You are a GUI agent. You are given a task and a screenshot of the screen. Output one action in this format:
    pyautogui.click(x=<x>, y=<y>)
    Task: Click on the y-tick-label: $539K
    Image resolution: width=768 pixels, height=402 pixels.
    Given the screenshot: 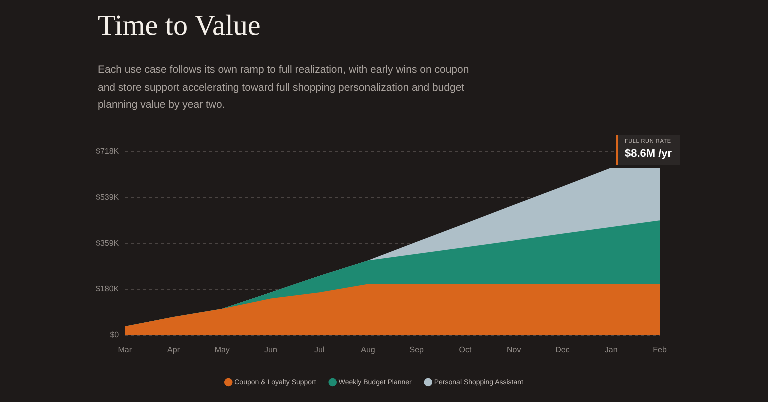 What is the action you would take?
    pyautogui.click(x=108, y=197)
    